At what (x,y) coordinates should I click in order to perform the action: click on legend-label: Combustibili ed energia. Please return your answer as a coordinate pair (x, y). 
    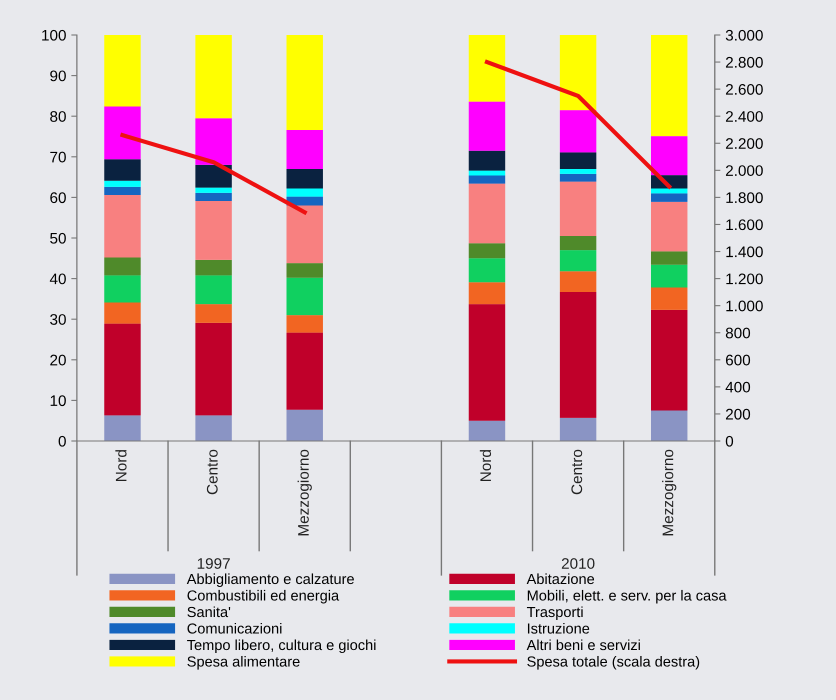
    Looking at the image, I should click on (263, 597).